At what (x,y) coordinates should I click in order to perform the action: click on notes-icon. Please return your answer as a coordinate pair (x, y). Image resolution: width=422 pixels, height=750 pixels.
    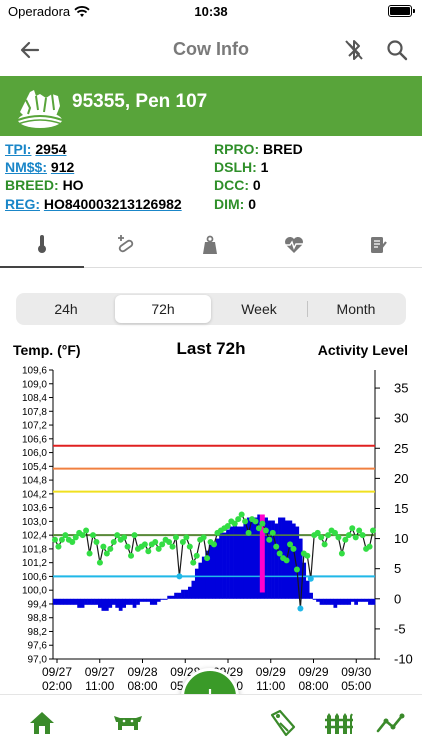
    Looking at the image, I should click on (379, 245).